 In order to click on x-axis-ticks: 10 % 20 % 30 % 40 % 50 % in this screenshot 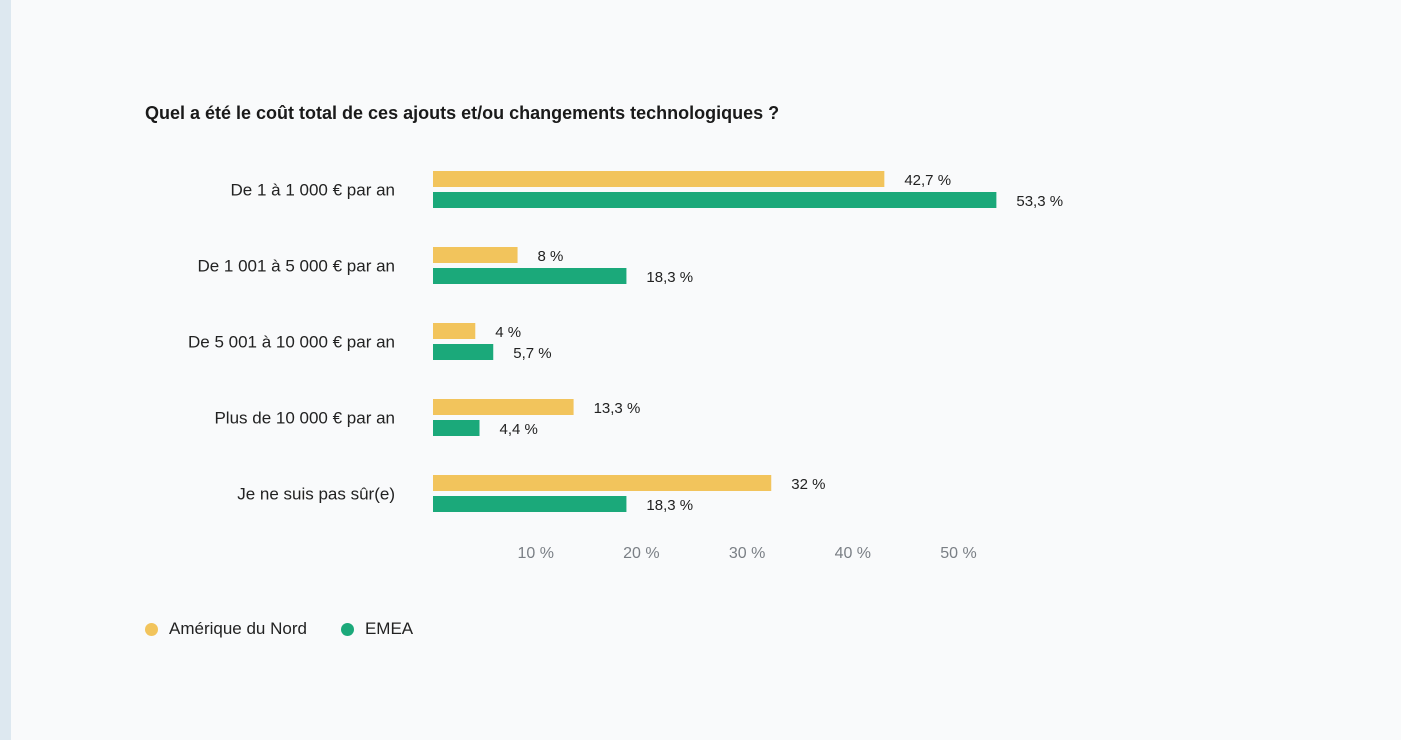, I will do `click(746, 553)`.